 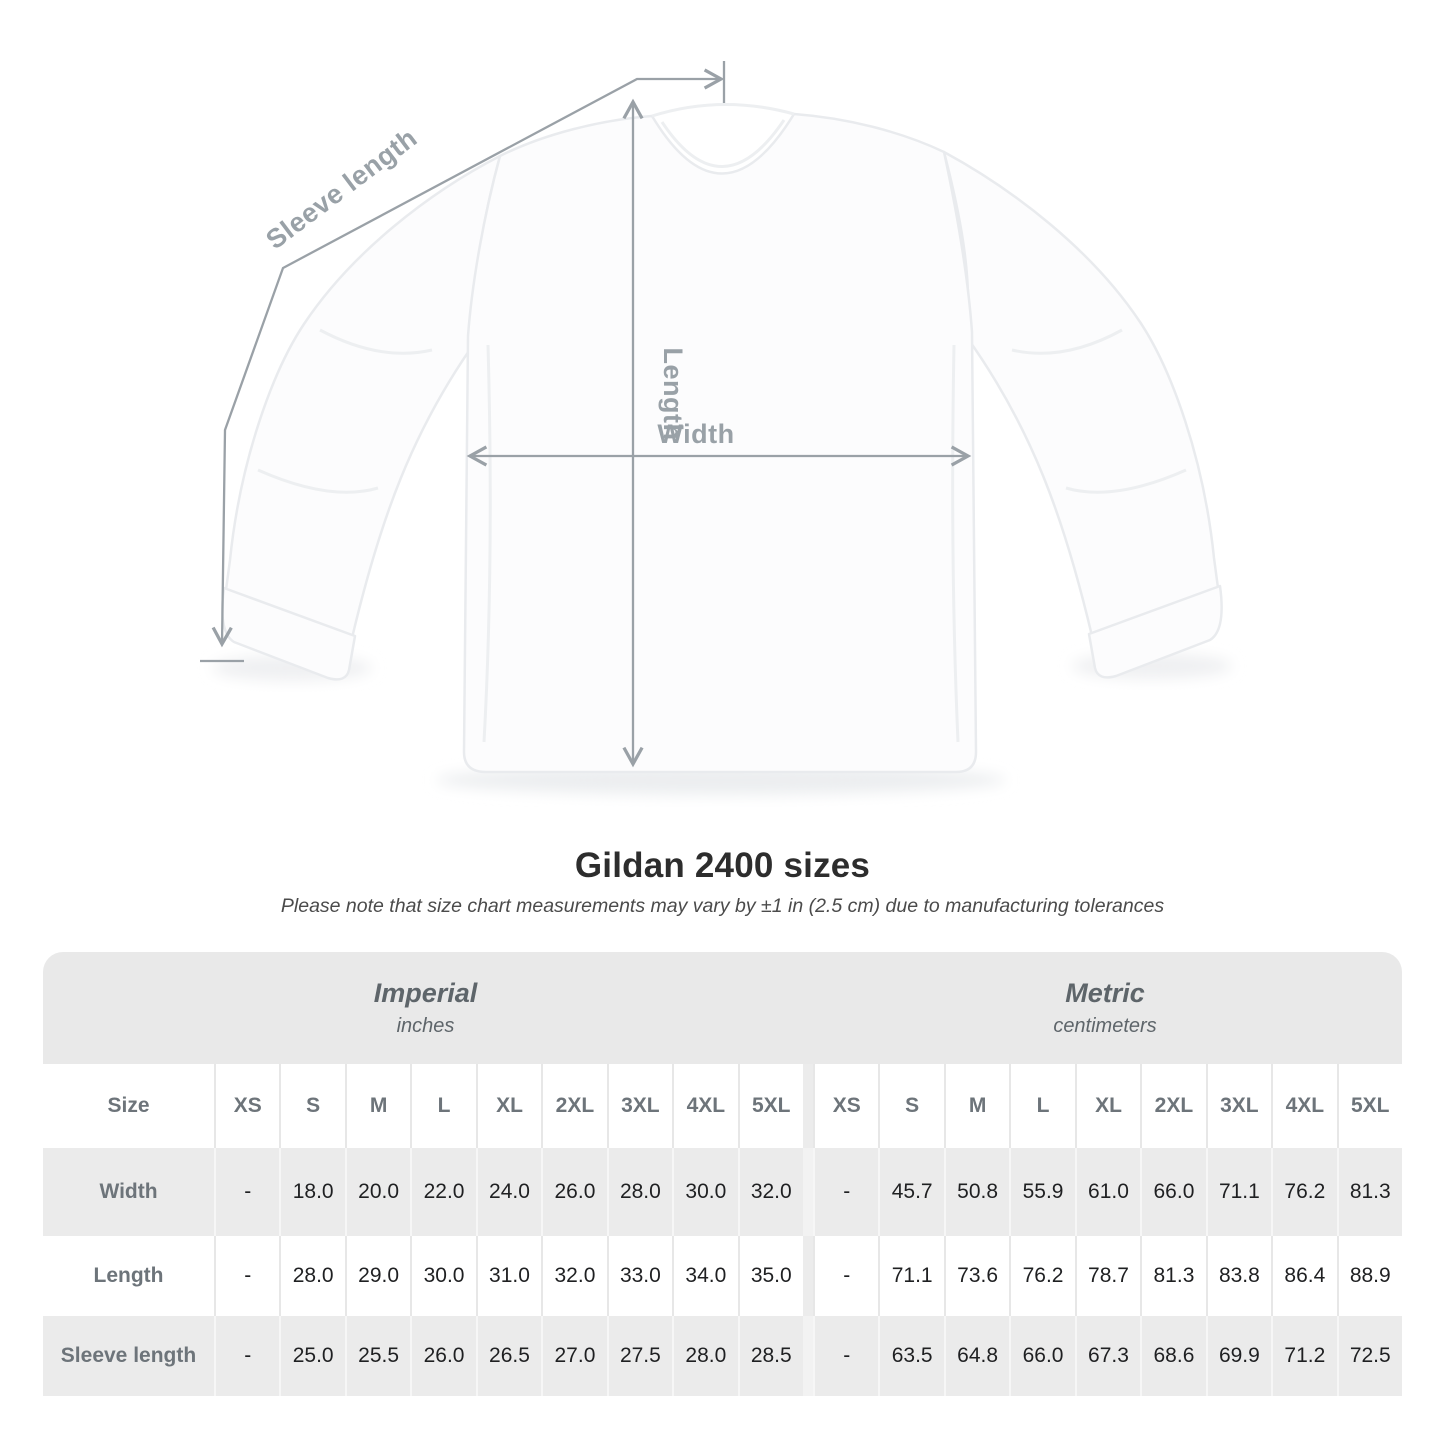 I want to click on unit-group-header: Imperial inches Metric centimeters, so click(x=722, y=1008).